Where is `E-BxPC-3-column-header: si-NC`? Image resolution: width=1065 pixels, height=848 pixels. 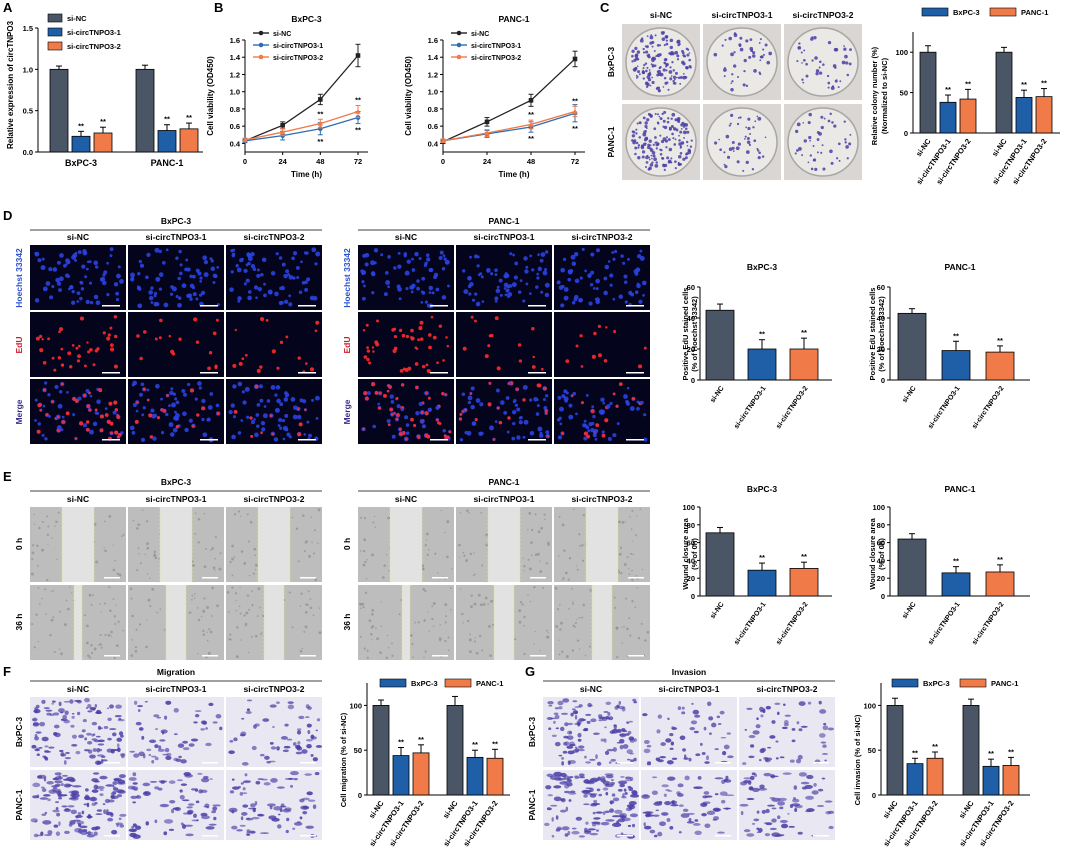
E-BxPC-3-column-header: si-NC is located at coordinates (78, 499).